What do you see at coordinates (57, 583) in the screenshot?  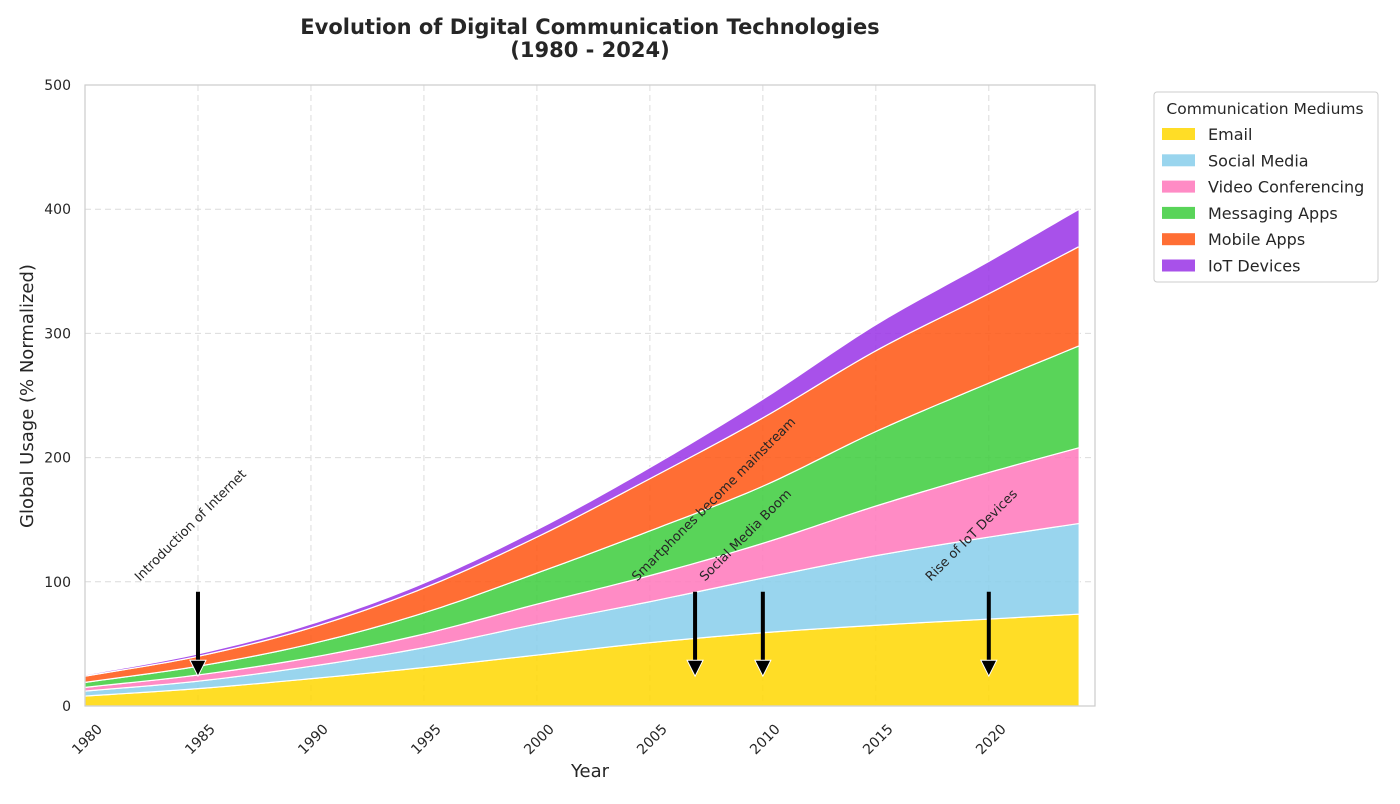 I see `y-tick-label: 100` at bounding box center [57, 583].